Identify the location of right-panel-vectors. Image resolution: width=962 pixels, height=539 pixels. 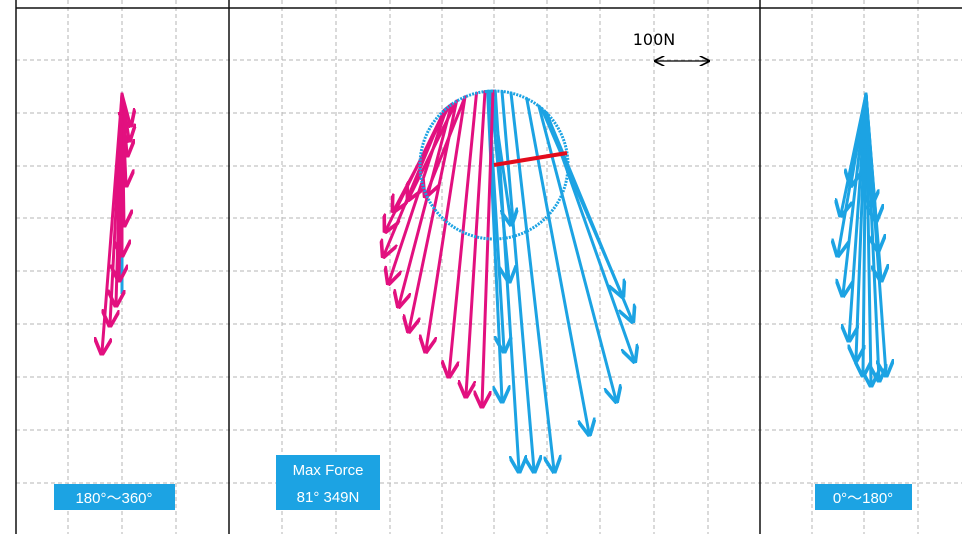
(862, 238).